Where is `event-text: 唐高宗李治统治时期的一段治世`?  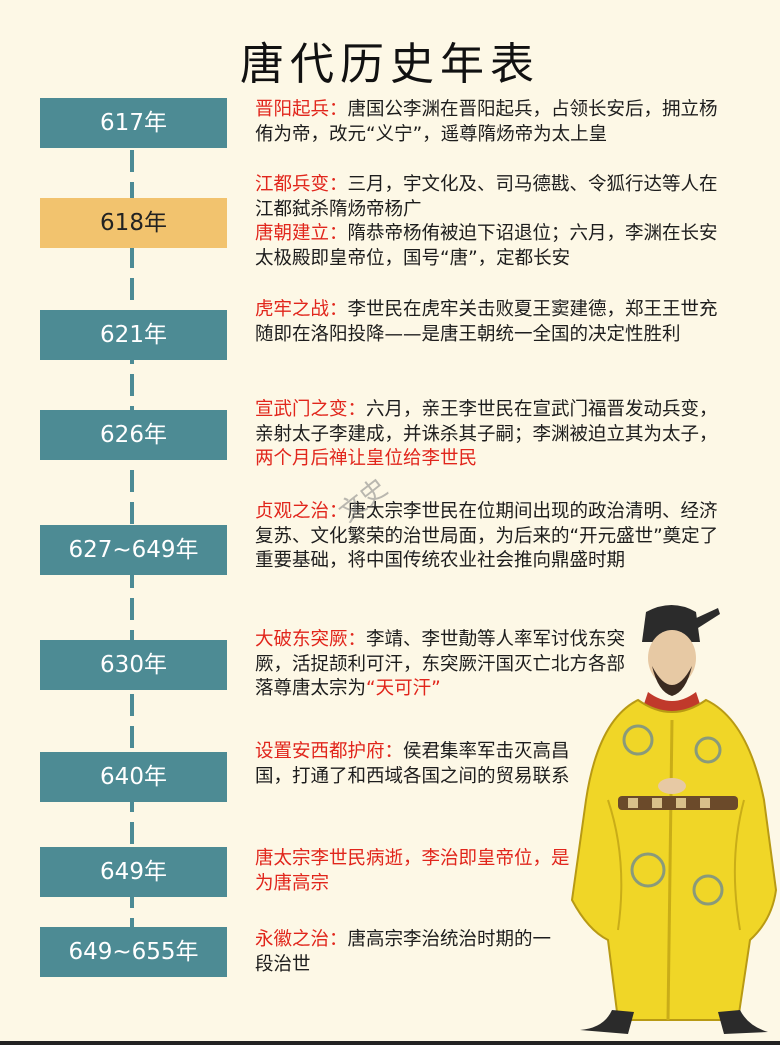
event-text: 唐高宗李治统治时期的一段治世 is located at coordinates (403, 952).